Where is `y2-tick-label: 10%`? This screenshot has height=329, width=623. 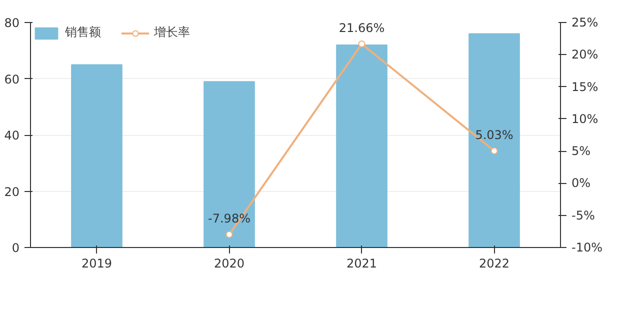
y2-tick-label: 10% is located at coordinates (585, 119).